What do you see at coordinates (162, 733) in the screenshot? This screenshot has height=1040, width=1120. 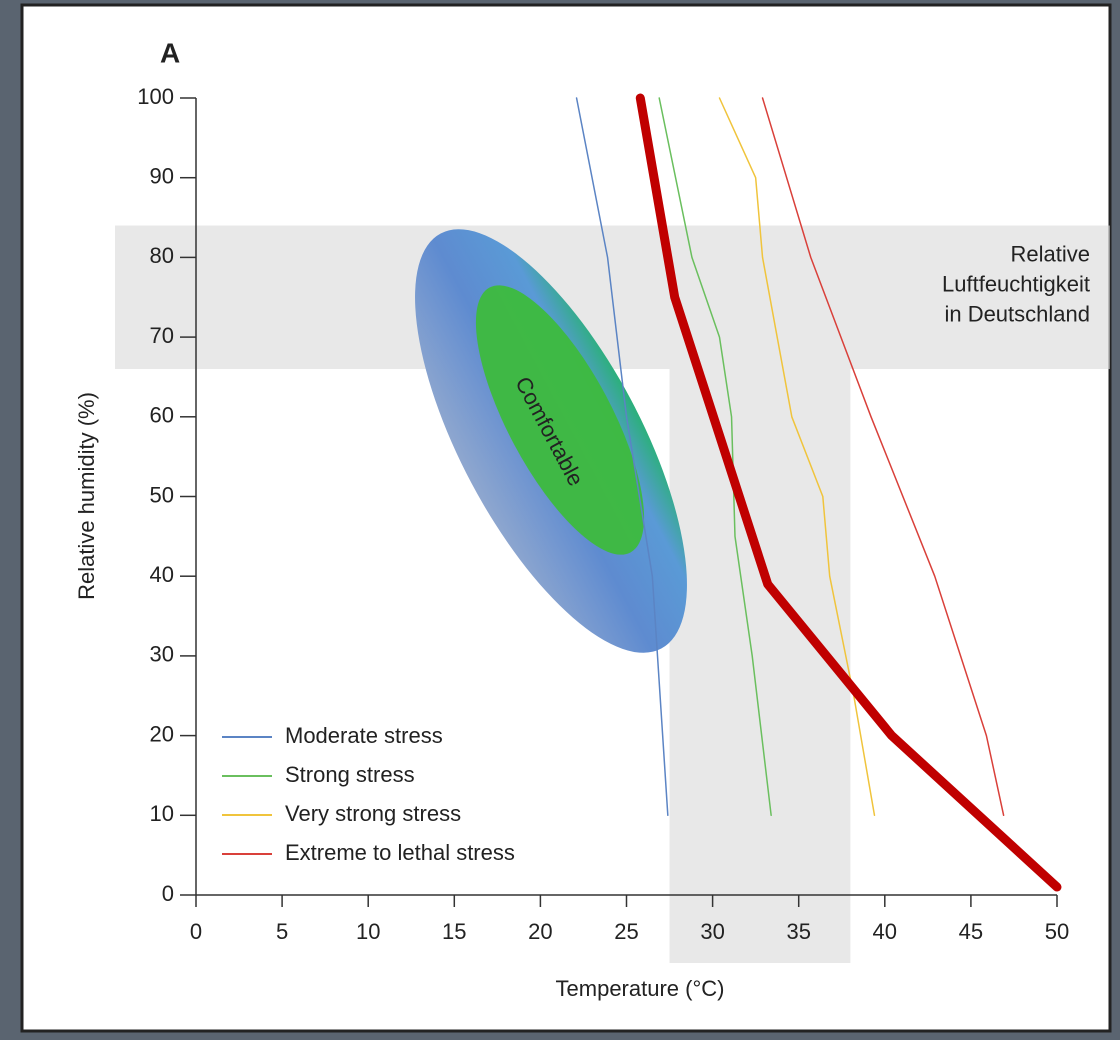 I see `y-tick-label: 20` at bounding box center [162, 733].